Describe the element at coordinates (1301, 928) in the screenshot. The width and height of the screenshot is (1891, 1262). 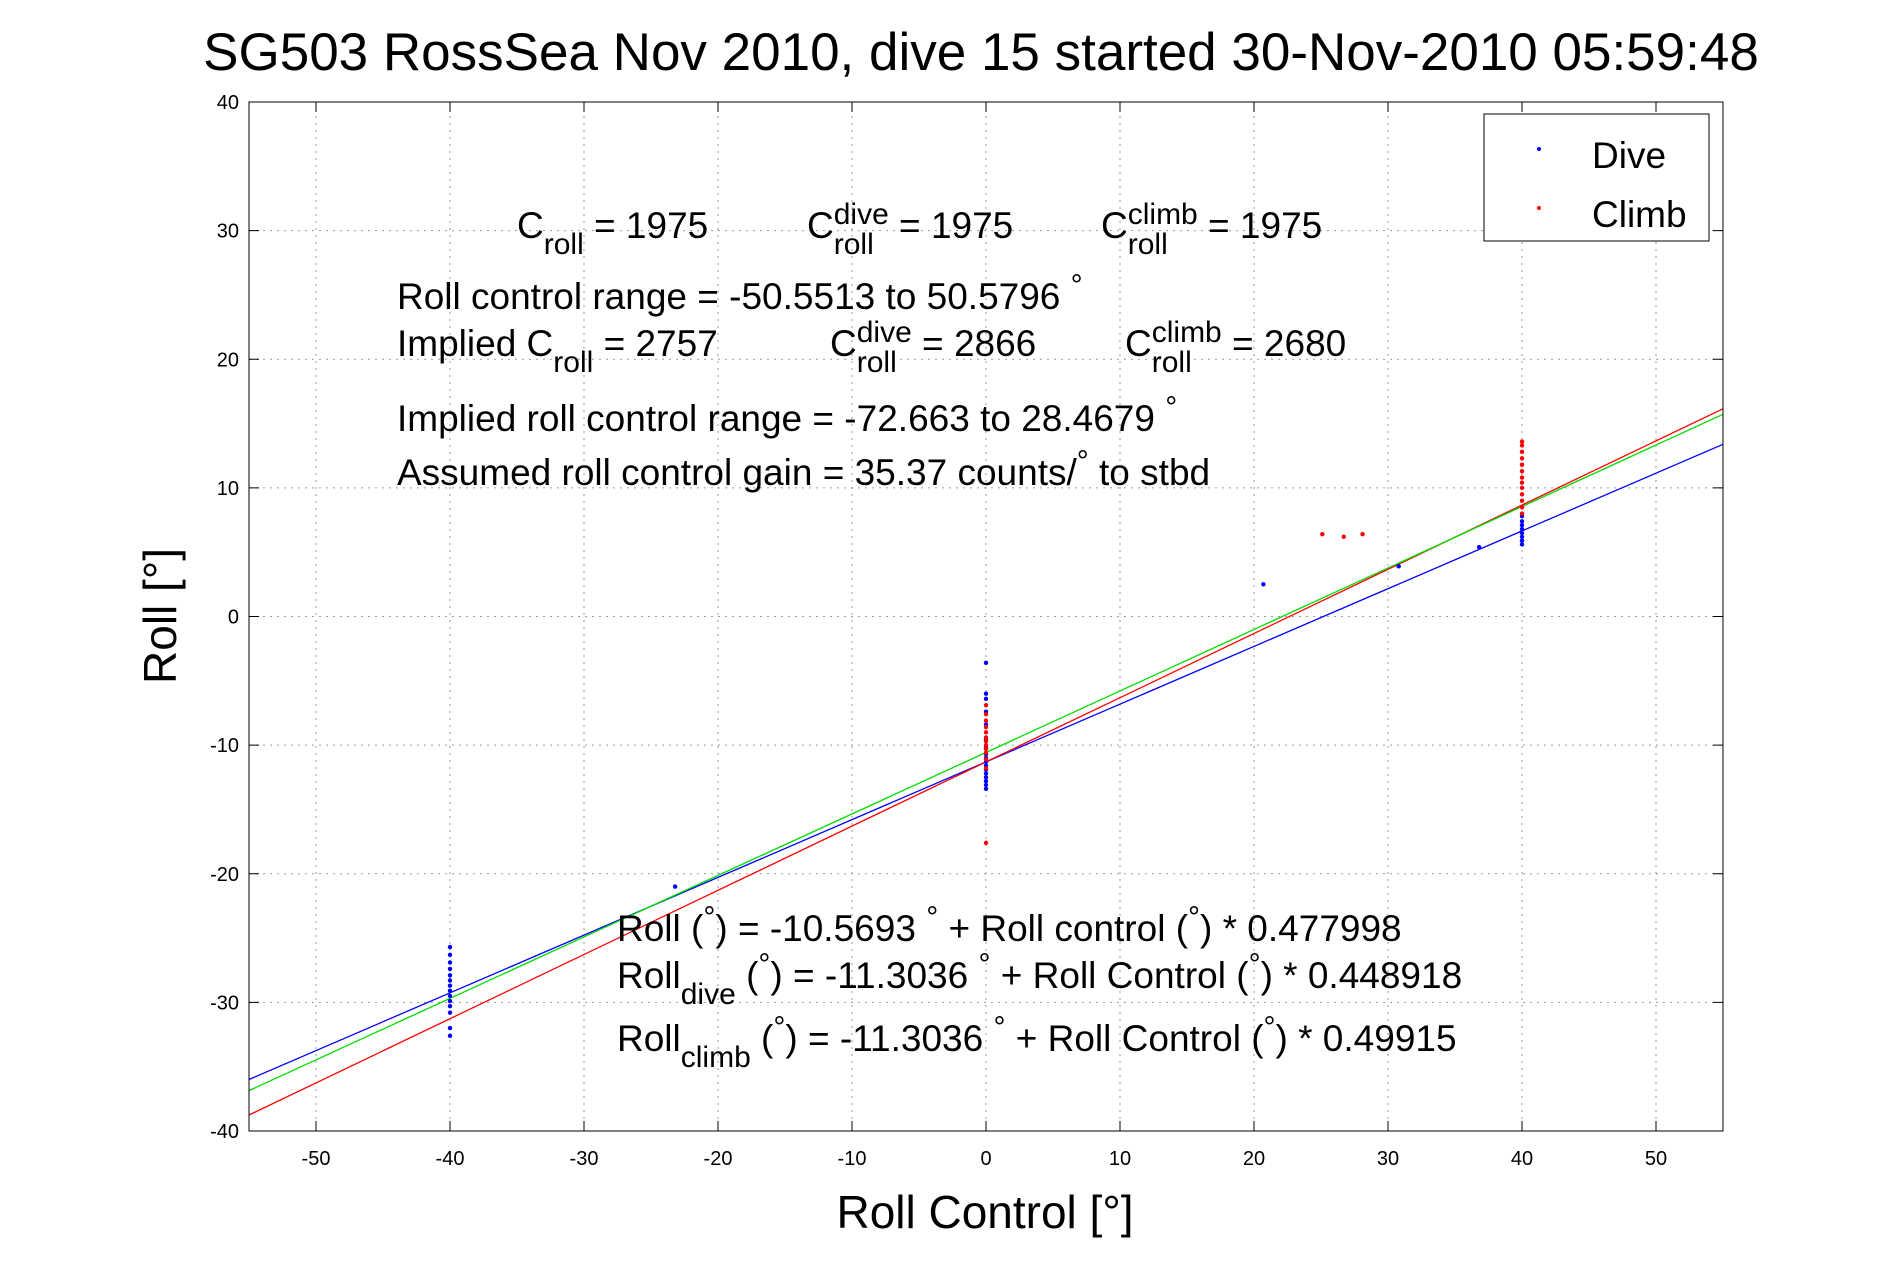
I see `annotation-part: ) * 0.477998` at that location.